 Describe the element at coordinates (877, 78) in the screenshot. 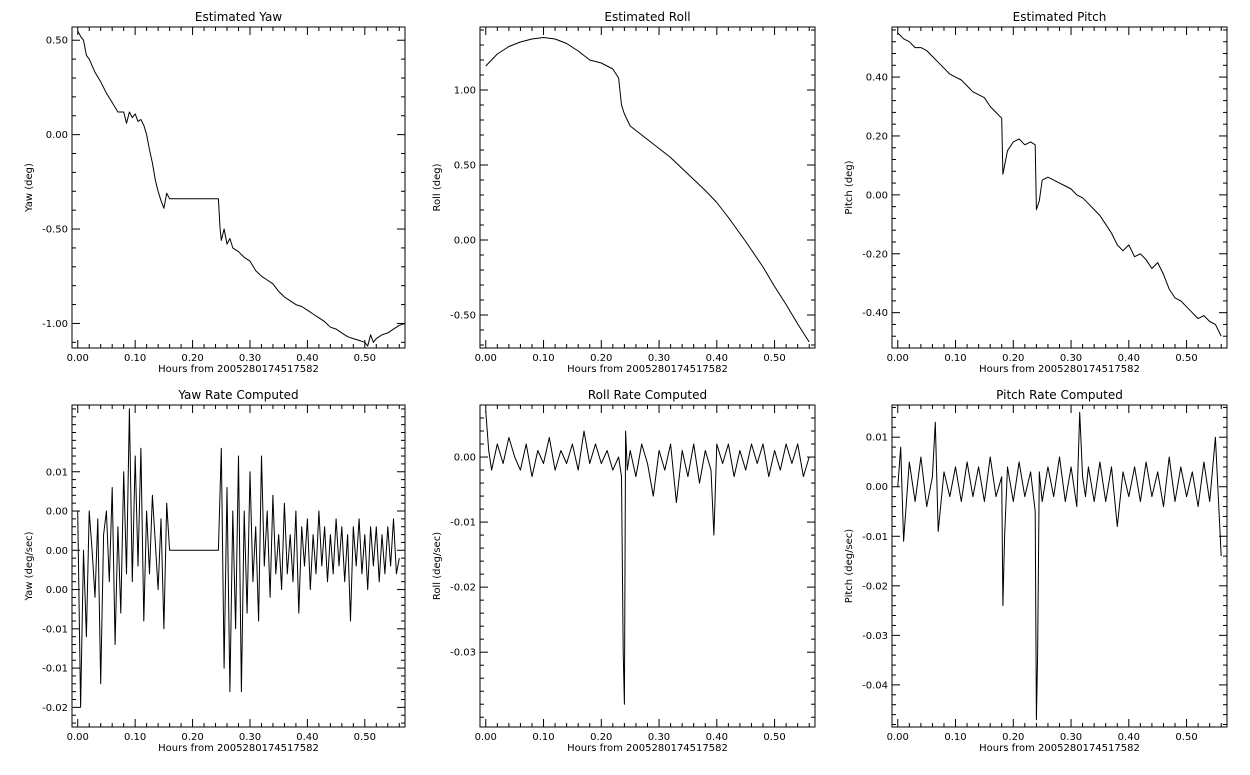

I see `y-tick-label: 0.40` at that location.